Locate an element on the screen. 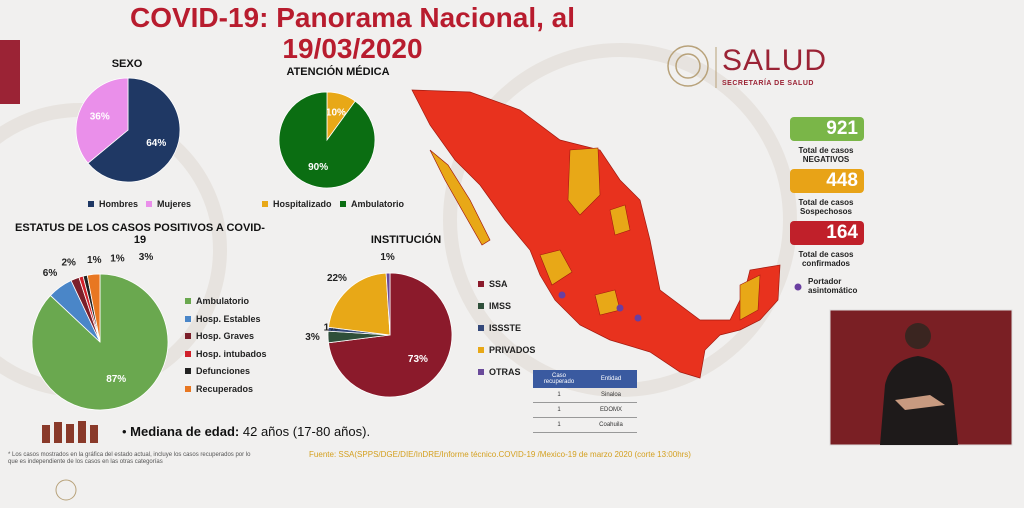 This screenshot has width=1024, height=508. table-header: Caso recuperado is located at coordinates (559, 379).